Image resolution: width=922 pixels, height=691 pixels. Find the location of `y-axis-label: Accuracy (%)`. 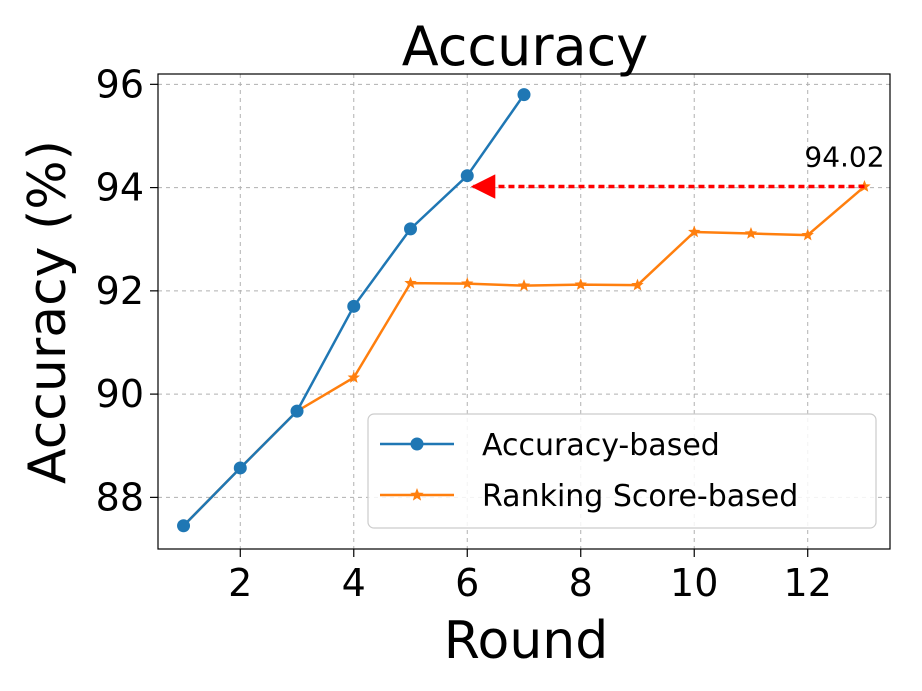

y-axis-label: Accuracy (%) is located at coordinates (48, 312).